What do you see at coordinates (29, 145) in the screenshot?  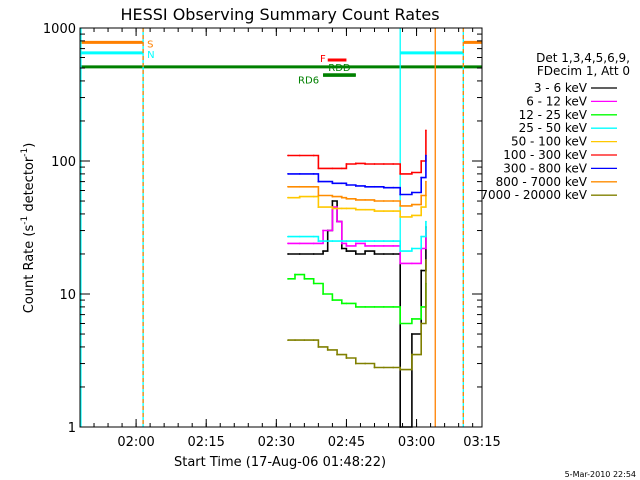 I see `y-label-text: )` at bounding box center [29, 145].